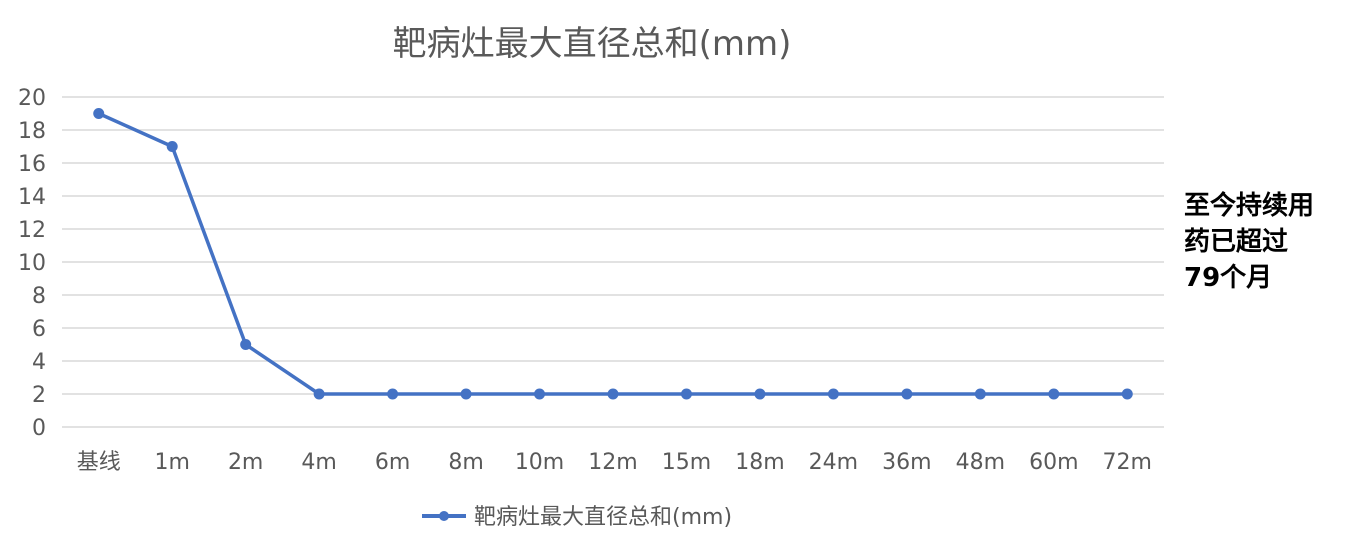 The image size is (1347, 554). Describe the element at coordinates (32, 131) in the screenshot. I see `y-tick-label: 18` at that location.